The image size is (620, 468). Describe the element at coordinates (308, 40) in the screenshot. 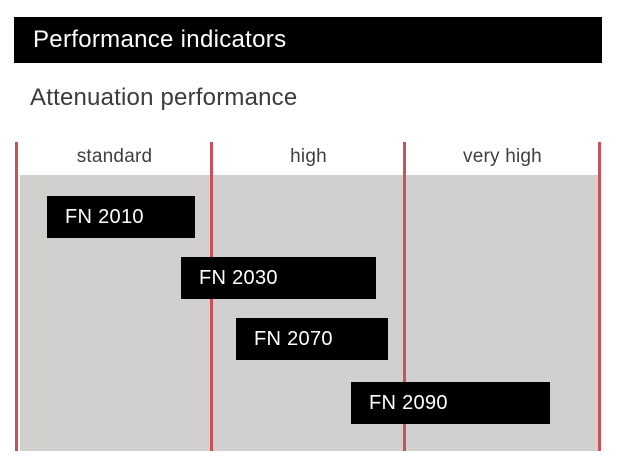

I see `title-bar: Performance indicators` at that location.